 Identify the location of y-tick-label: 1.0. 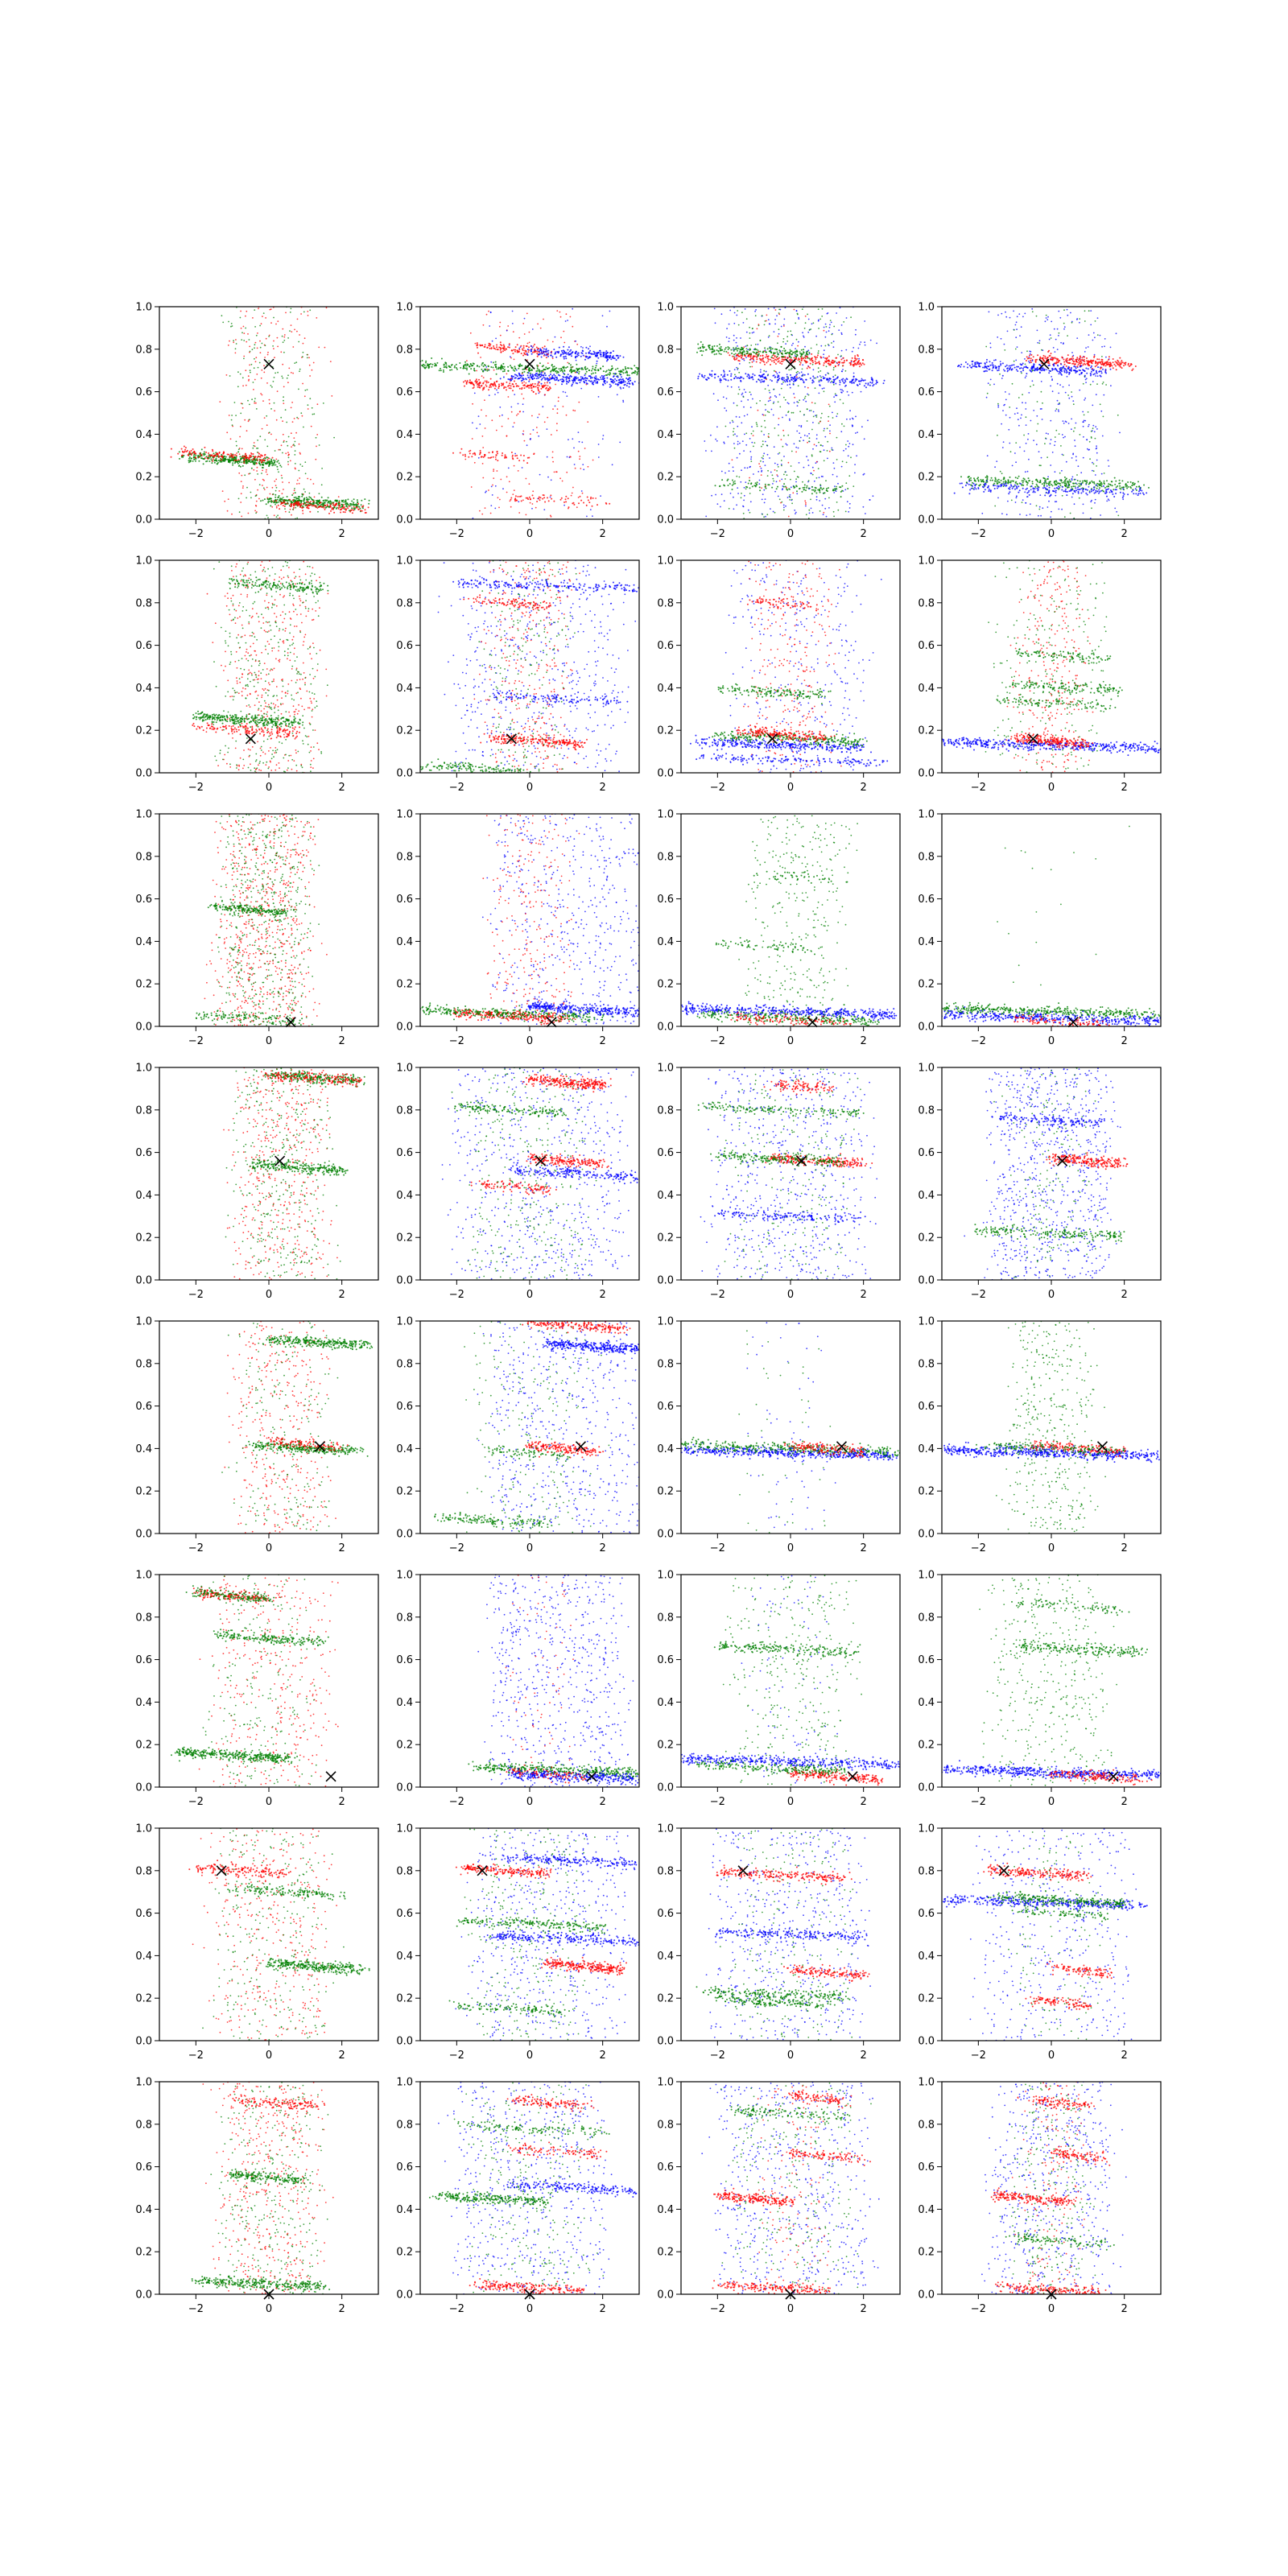
(665, 308).